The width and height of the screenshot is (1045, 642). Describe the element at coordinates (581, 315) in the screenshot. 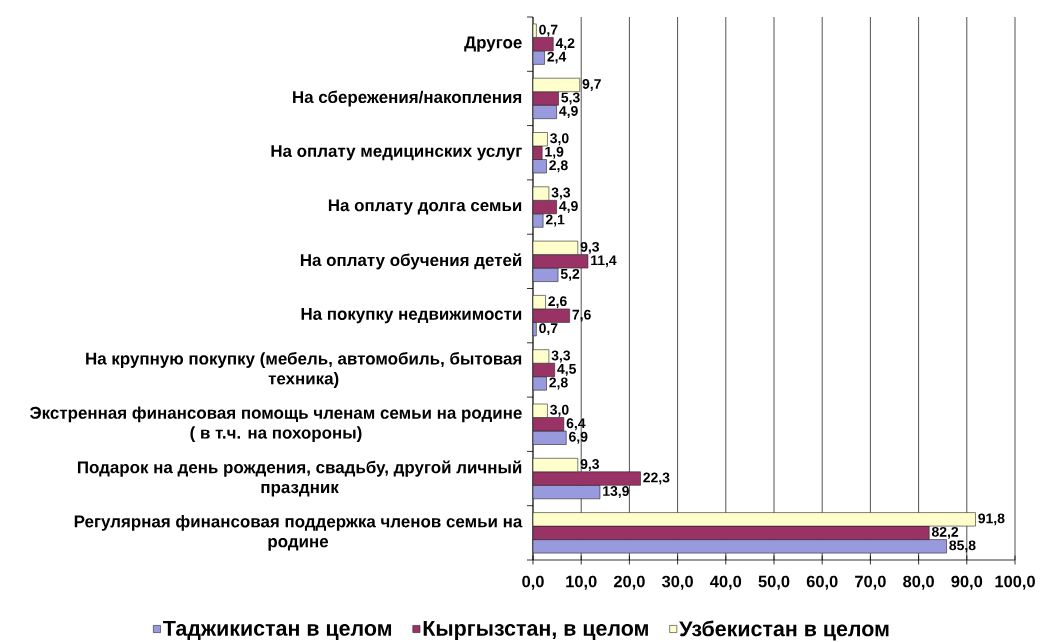

I see `data-label: 7,6` at that location.